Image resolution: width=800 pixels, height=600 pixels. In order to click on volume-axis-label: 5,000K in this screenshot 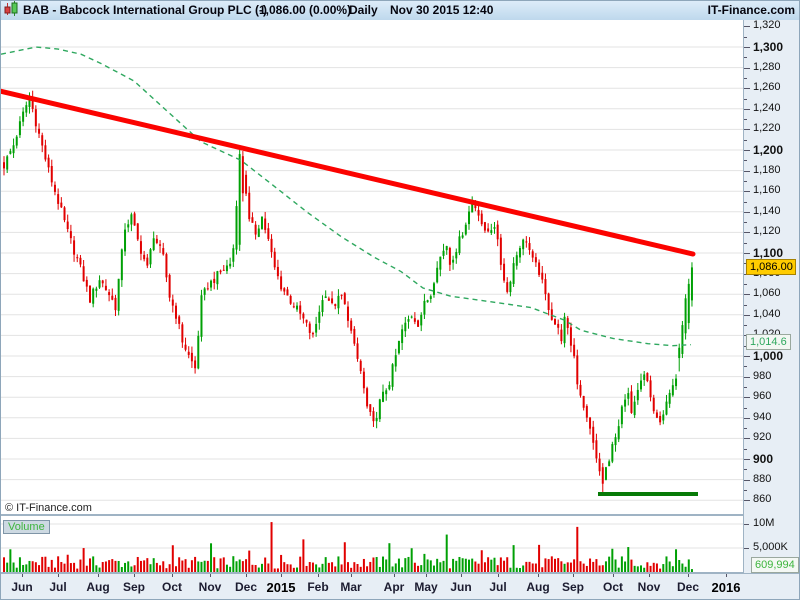, I will do `click(770, 547)`.